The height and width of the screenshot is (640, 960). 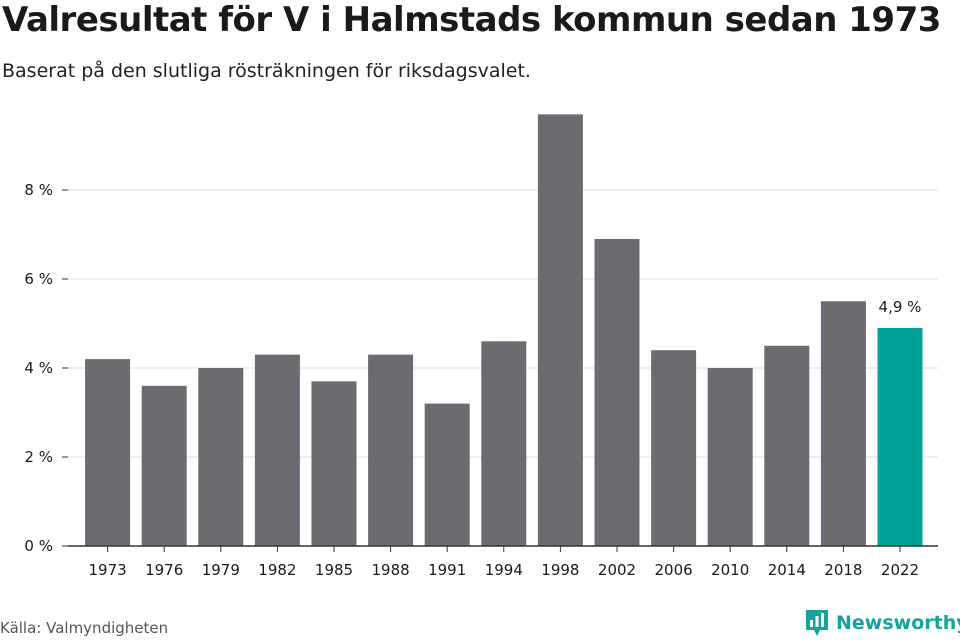 What do you see at coordinates (38, 279) in the screenshot?
I see `y-tick-label: 6 %` at bounding box center [38, 279].